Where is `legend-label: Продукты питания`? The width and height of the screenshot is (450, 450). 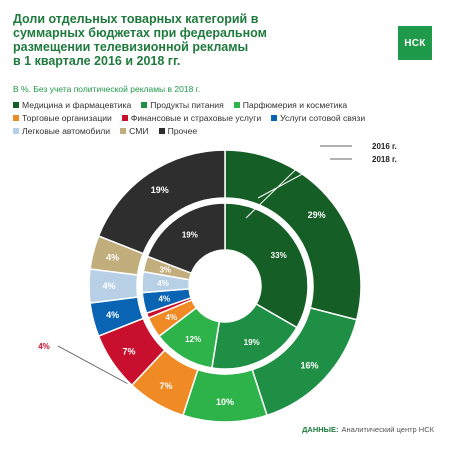 legend-label: Продукты питания is located at coordinates (187, 104).